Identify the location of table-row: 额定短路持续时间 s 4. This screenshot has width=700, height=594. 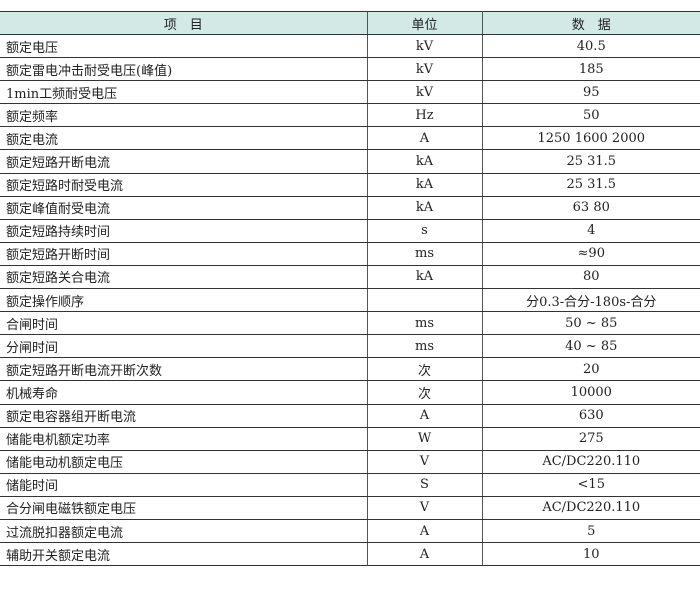
(350, 231).